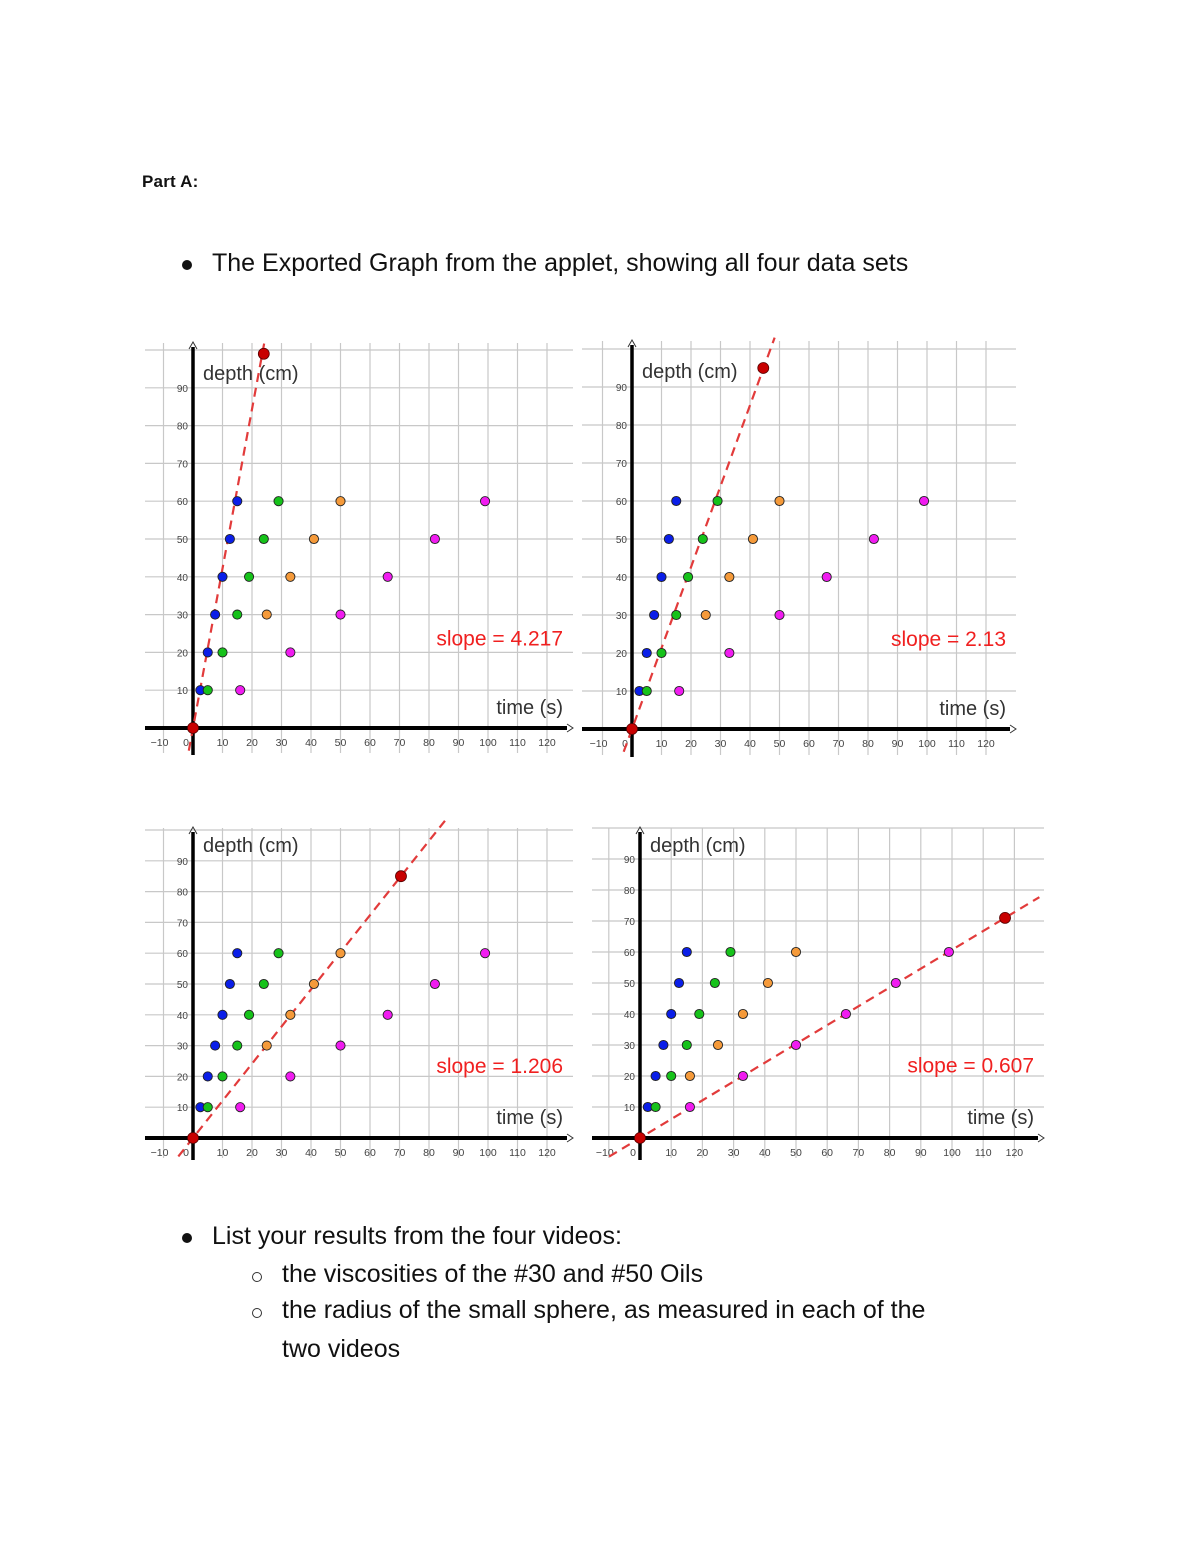 This screenshot has width=1200, height=1553. What do you see at coordinates (341, 1153) in the screenshot?
I see `x-tick-label: 50` at bounding box center [341, 1153].